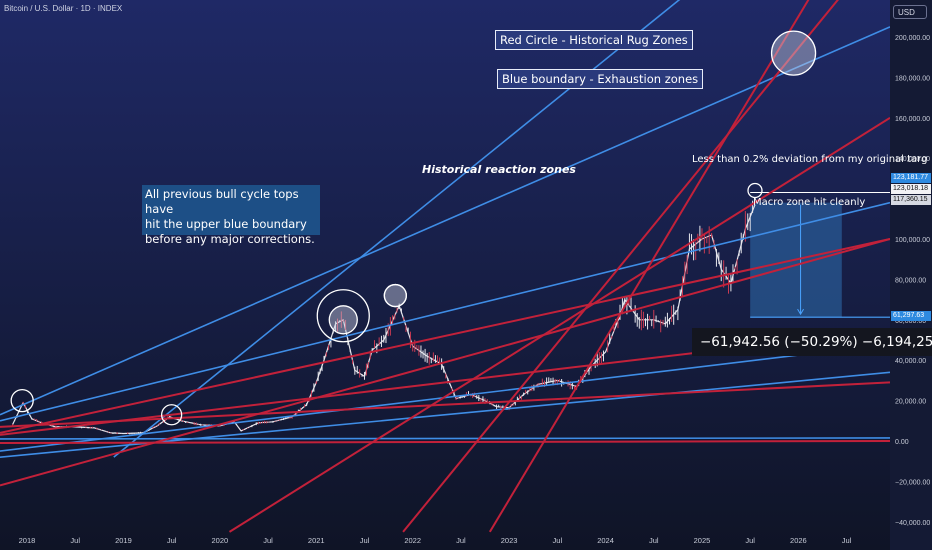 The image size is (932, 550). What do you see at coordinates (220, 540) in the screenshot?
I see `x-tick-label: 2020` at bounding box center [220, 540].